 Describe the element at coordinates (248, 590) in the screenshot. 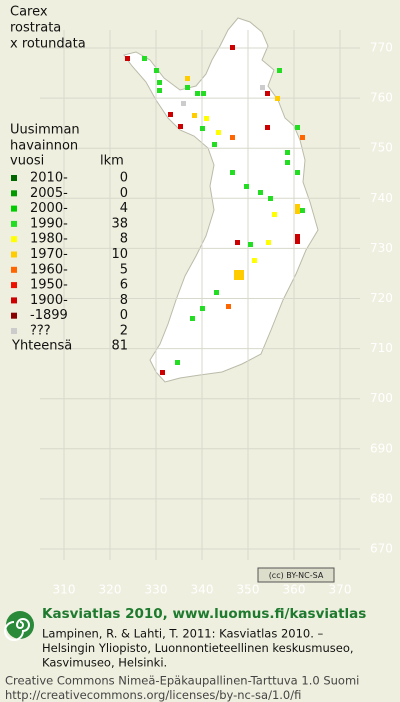

I see `x-grid-label: 350` at that location.